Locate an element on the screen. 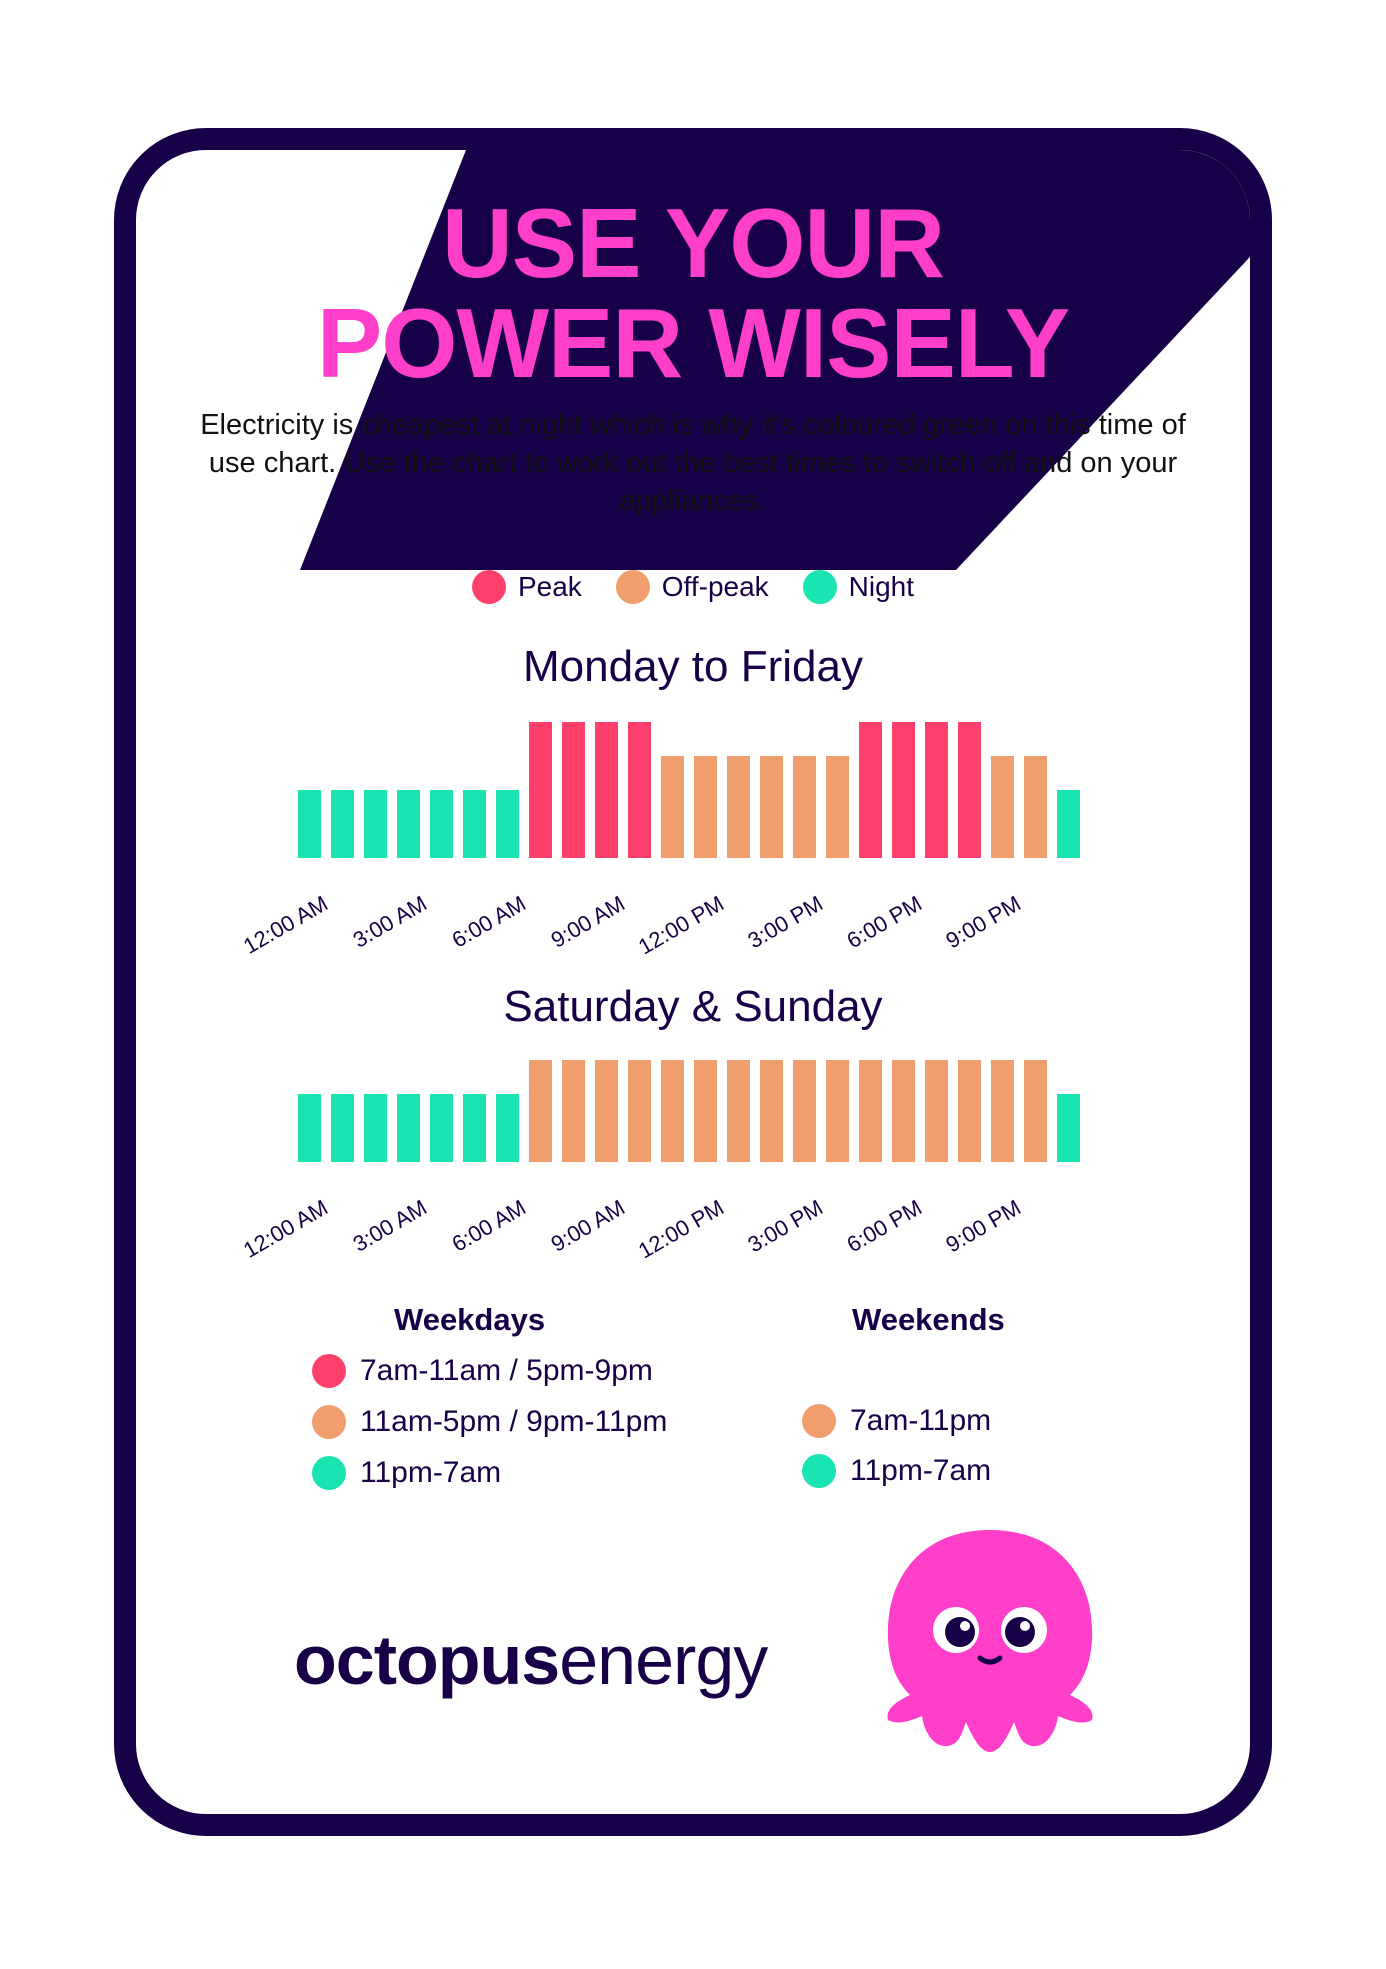 The height and width of the screenshot is (1969, 1386). legend-item: Peak is located at coordinates (526, 587).